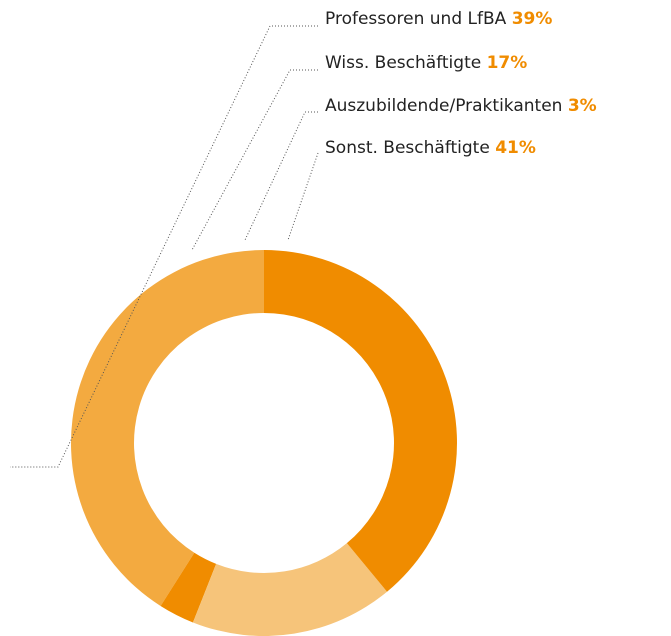  What do you see at coordinates (403, 63) in the screenshot?
I see `category-name: Wiss. Beschäftigte` at bounding box center [403, 63].